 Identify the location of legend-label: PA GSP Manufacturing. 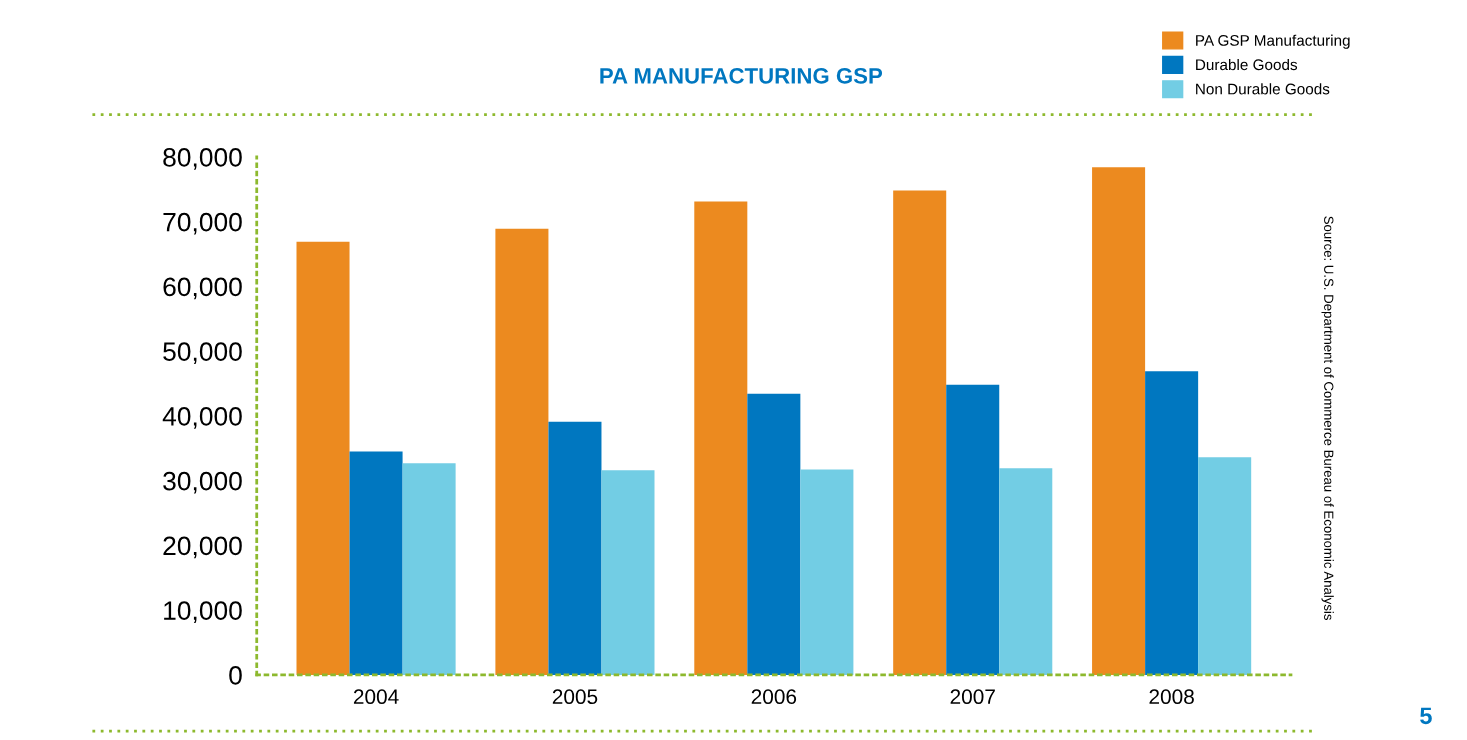
(1273, 41).